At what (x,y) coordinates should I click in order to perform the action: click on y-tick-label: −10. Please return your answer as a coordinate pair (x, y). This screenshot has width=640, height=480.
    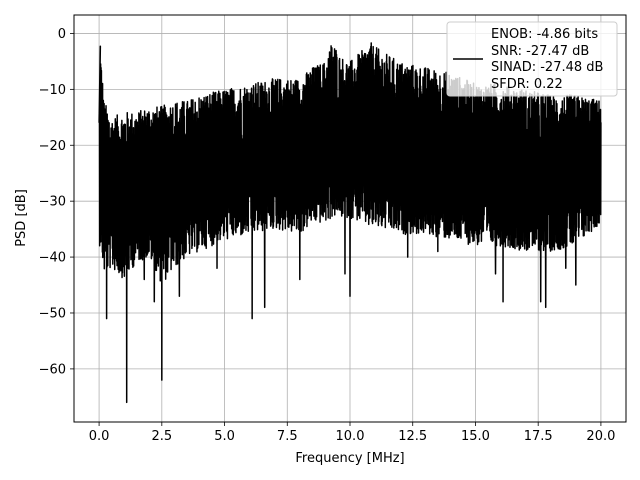
    Looking at the image, I should click on (52, 90).